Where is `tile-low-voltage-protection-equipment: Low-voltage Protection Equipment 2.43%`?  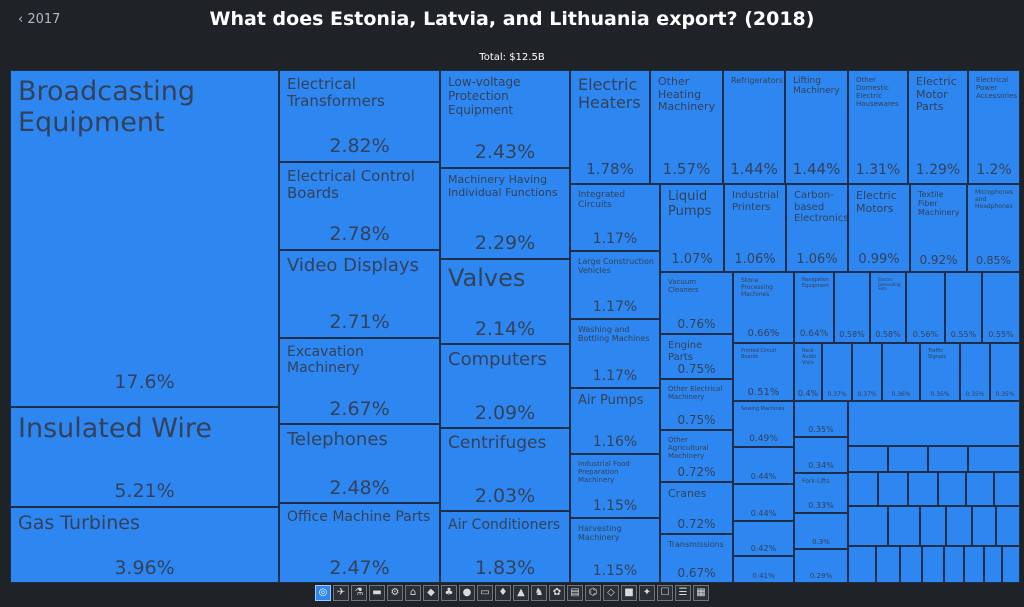 tile-low-voltage-protection-equipment: Low-voltage Protection Equipment 2.43% is located at coordinates (505, 119).